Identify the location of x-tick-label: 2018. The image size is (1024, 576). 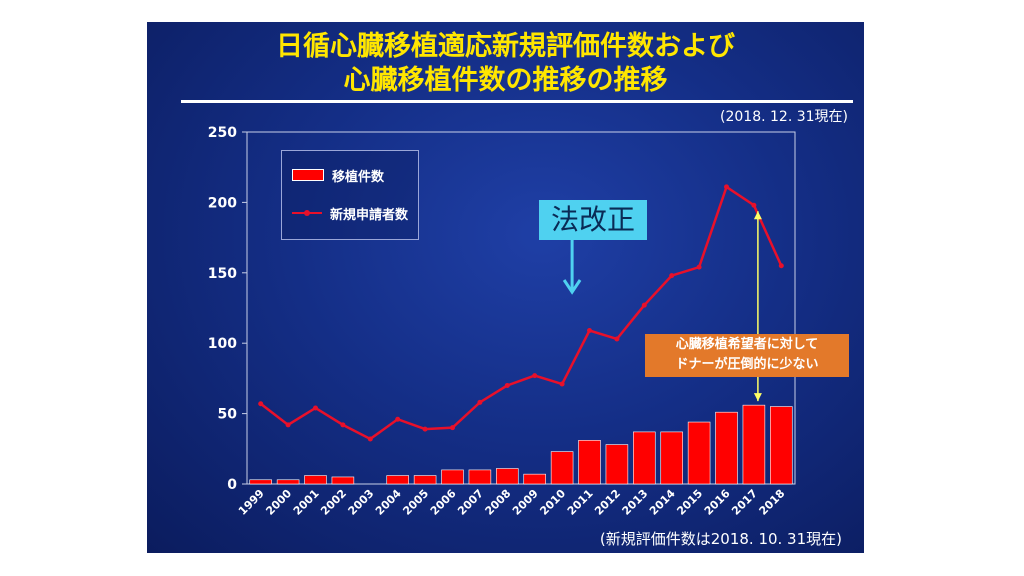
(772, 502).